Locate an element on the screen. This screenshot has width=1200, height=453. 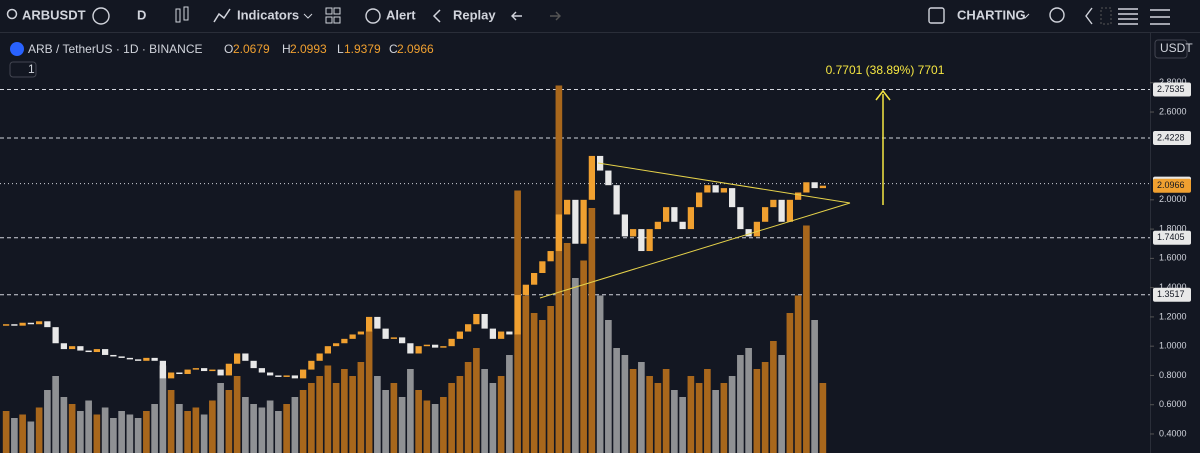
undo is located at coordinates (516, 16).